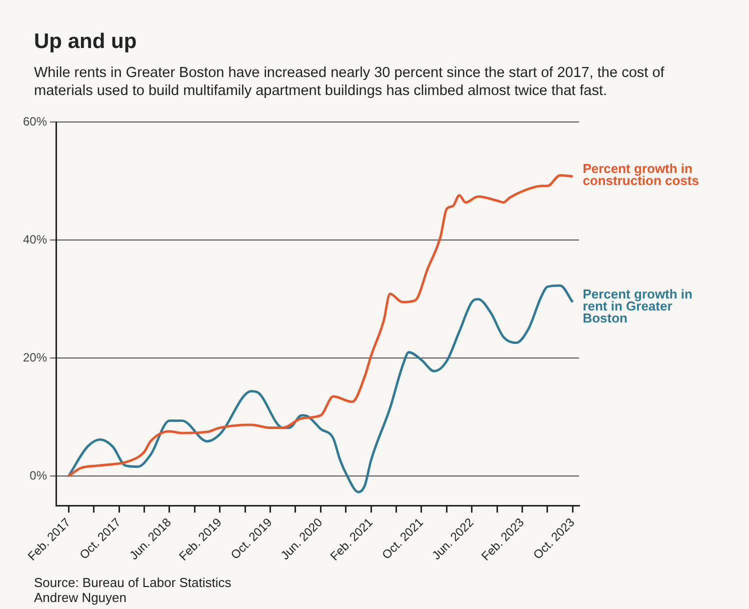 The width and height of the screenshot is (749, 609). Describe the element at coordinates (133, 582) in the screenshot. I see `source-note: Source: Bureau of Labor Statistics` at that location.